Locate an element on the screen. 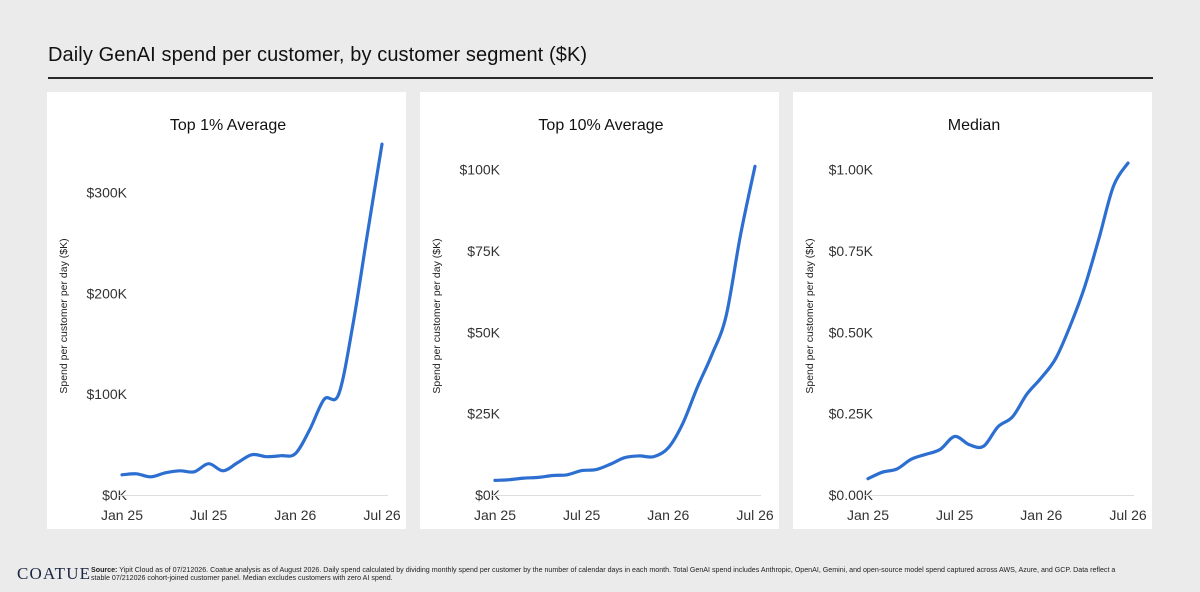  chart-top1-xtick-label: Jul 26 is located at coordinates (382, 515).